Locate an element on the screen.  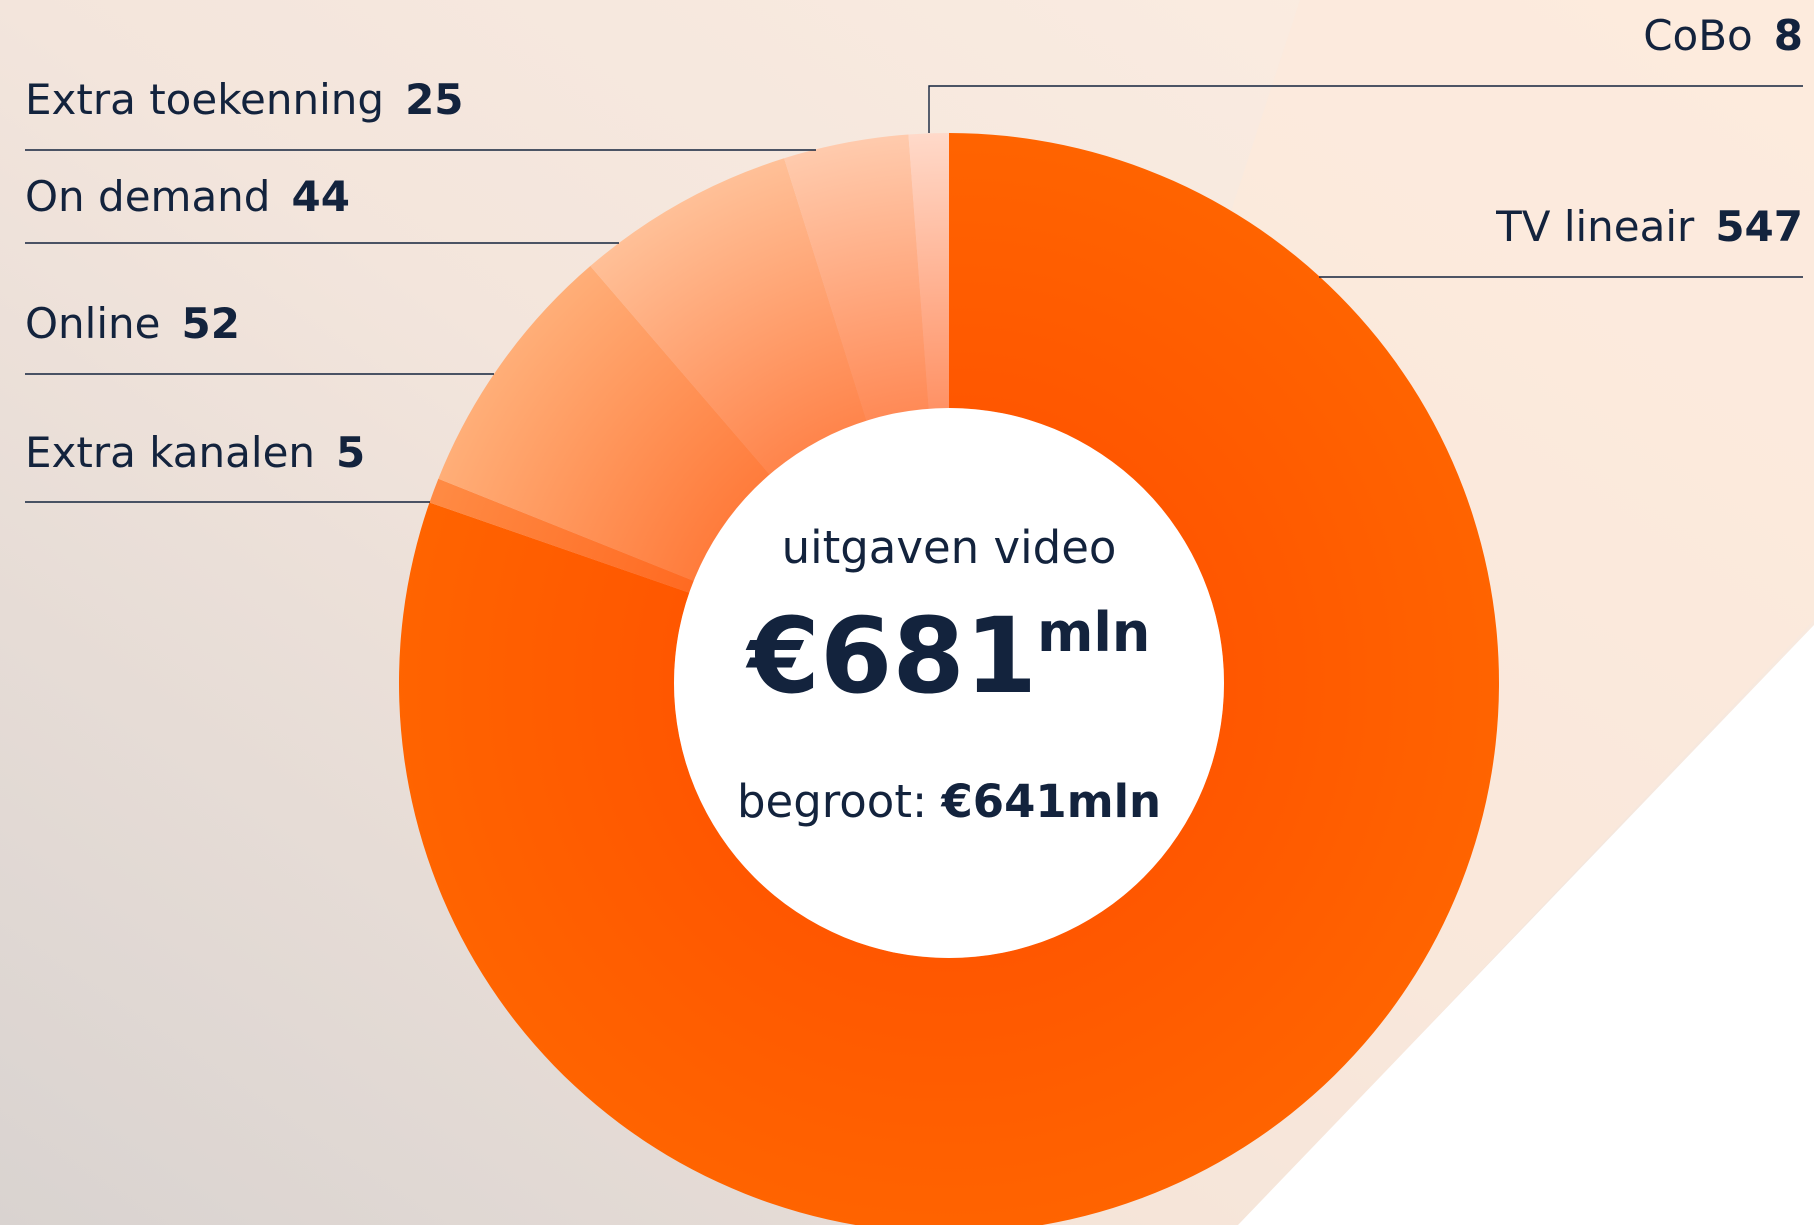
legend-label: Online 52 is located at coordinates (132, 323).